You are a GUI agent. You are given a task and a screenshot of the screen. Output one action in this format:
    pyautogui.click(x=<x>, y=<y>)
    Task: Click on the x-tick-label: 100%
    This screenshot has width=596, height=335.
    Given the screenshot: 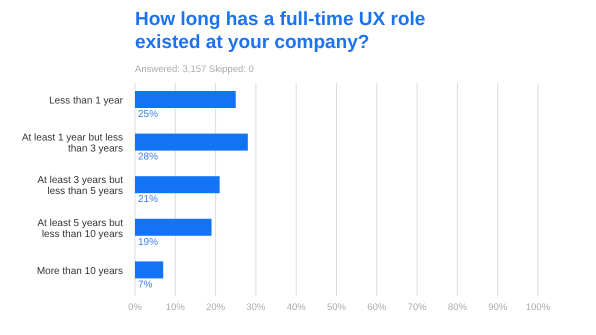 What is the action you would take?
    pyautogui.click(x=538, y=307)
    